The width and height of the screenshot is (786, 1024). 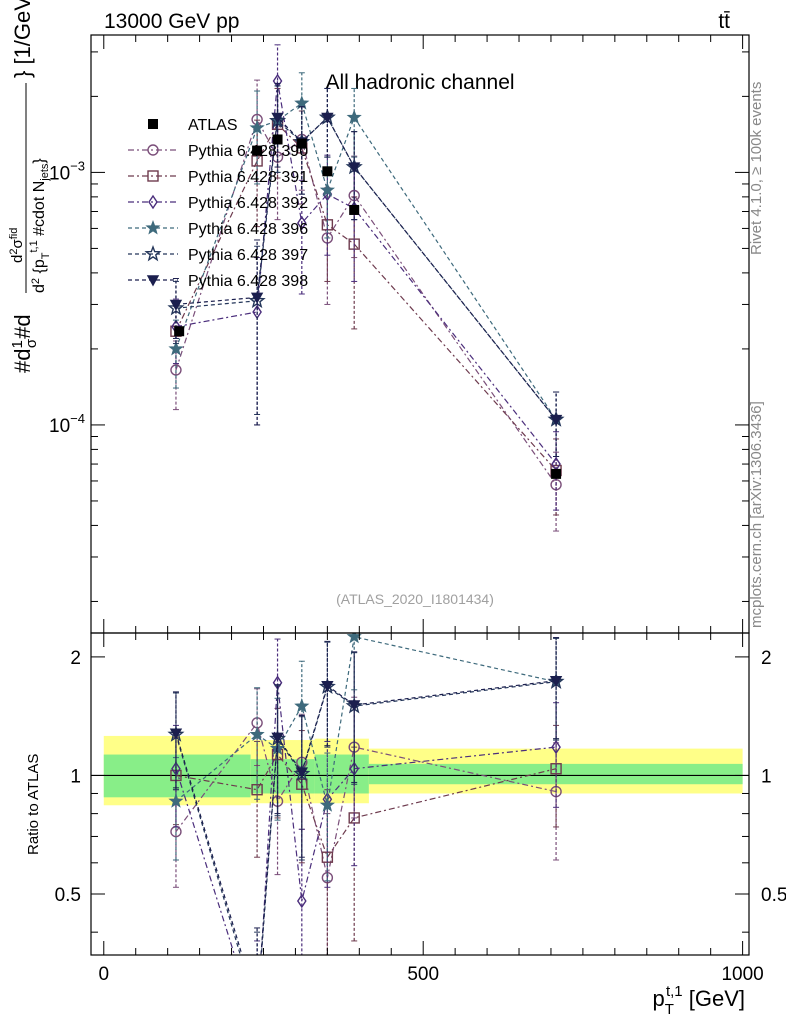 I want to click on legend-label: Pythia 6.428 398, so click(x=248, y=281).